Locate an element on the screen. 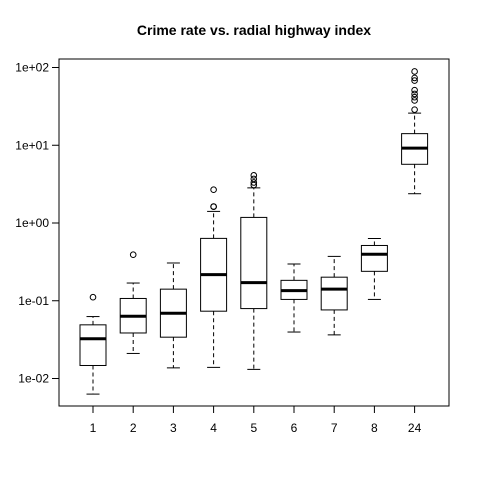 This screenshot has height=485, width=480. x-tick-label: 1 is located at coordinates (93, 428).